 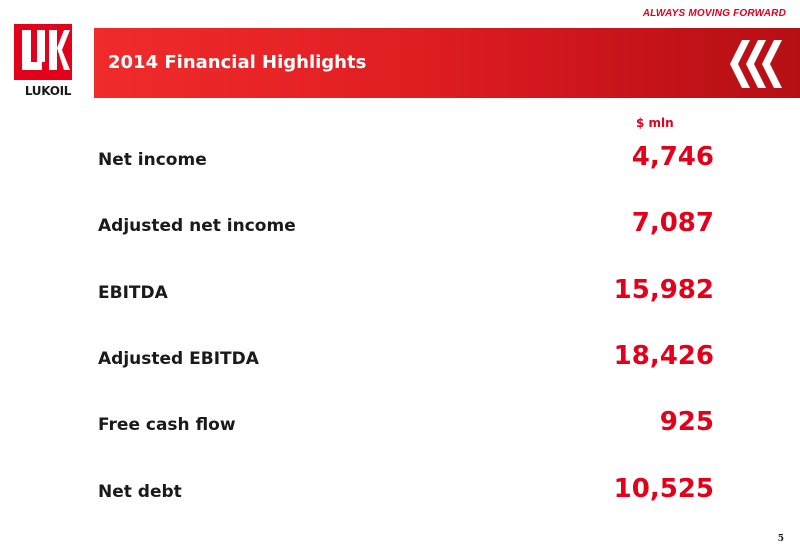 What do you see at coordinates (672, 223) in the screenshot?
I see `metric-value: 7,087` at bounding box center [672, 223].